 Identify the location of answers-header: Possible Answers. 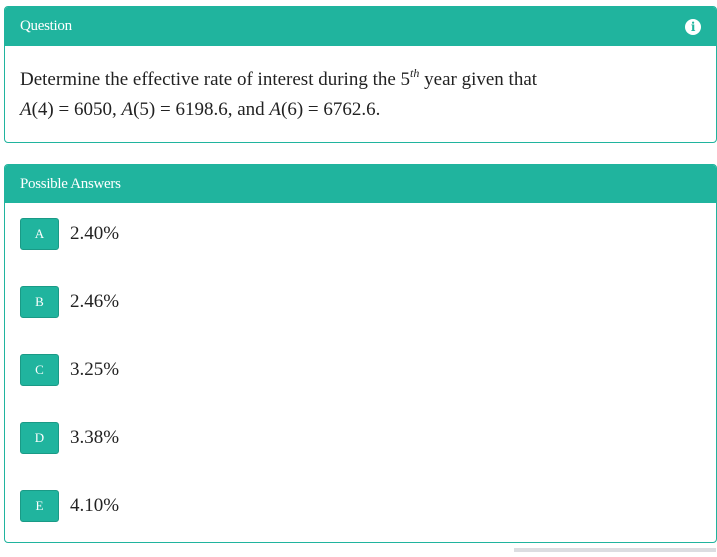
(360, 184).